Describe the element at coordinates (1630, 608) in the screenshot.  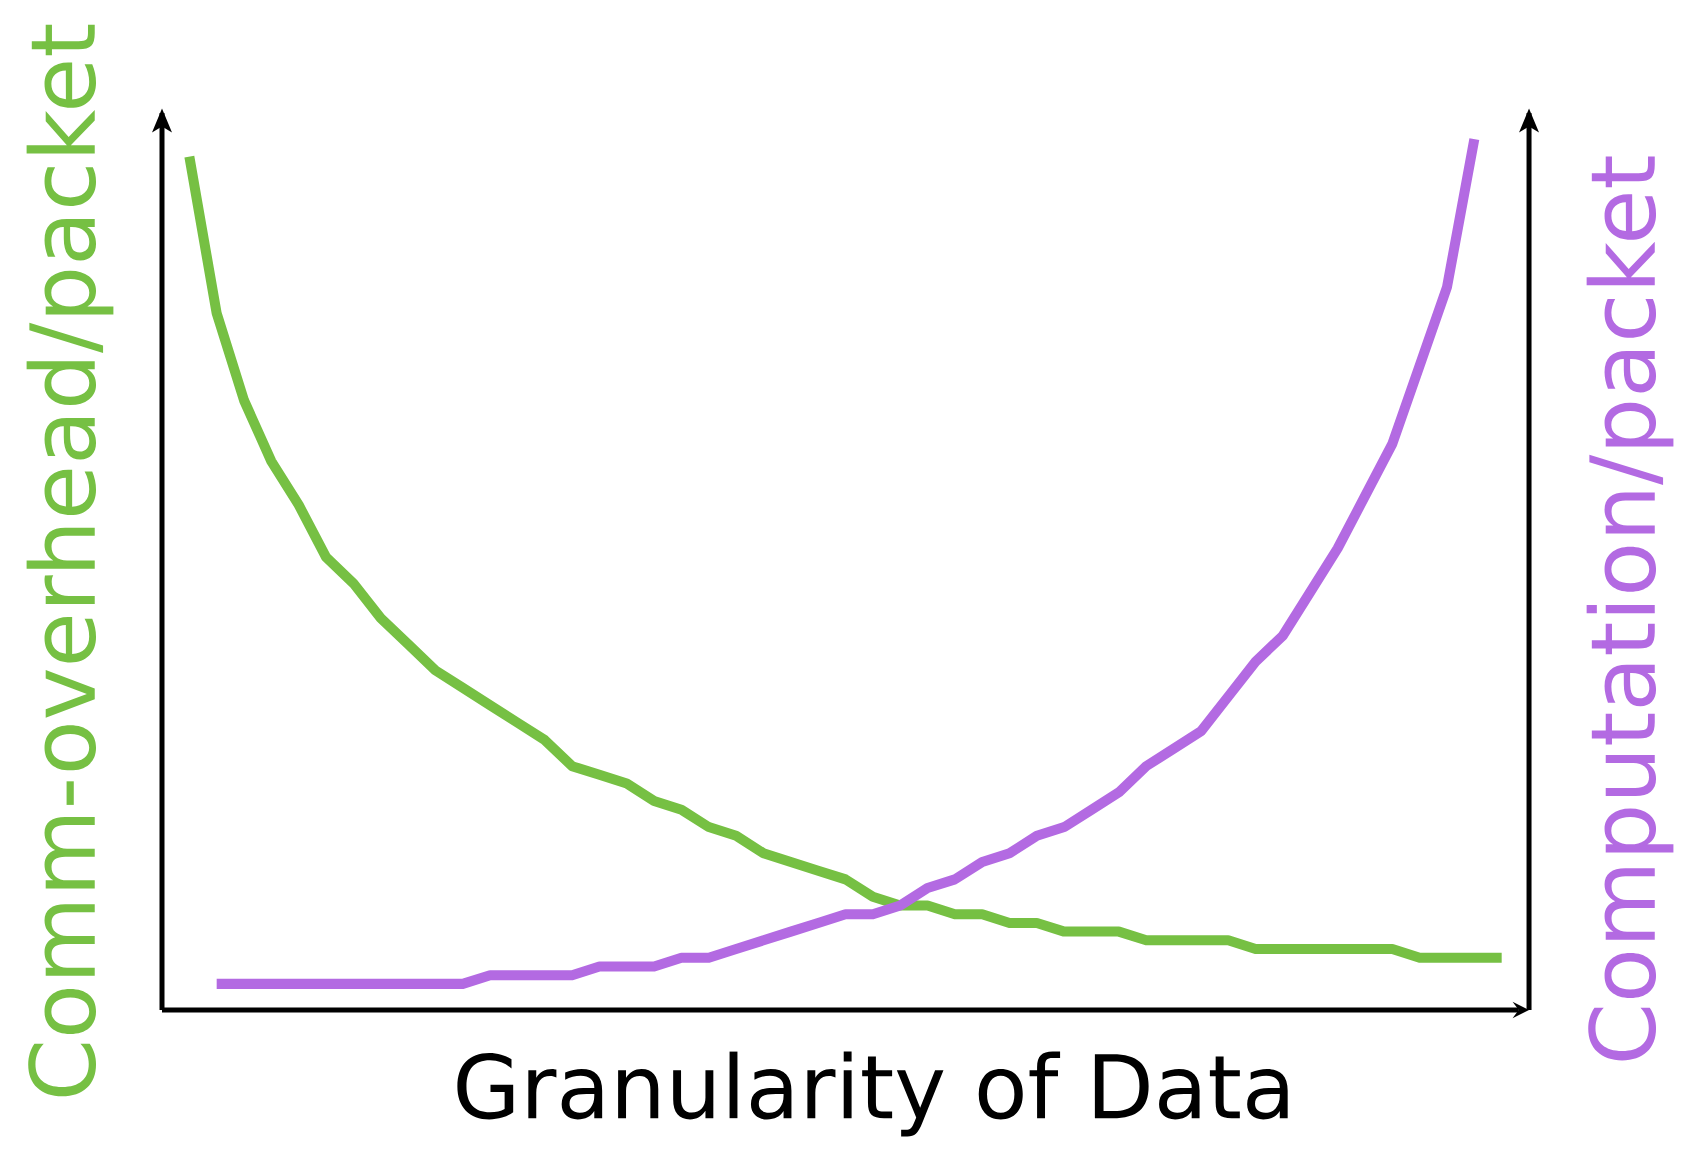
I see `y2-axis-title: Computation/packet` at that location.